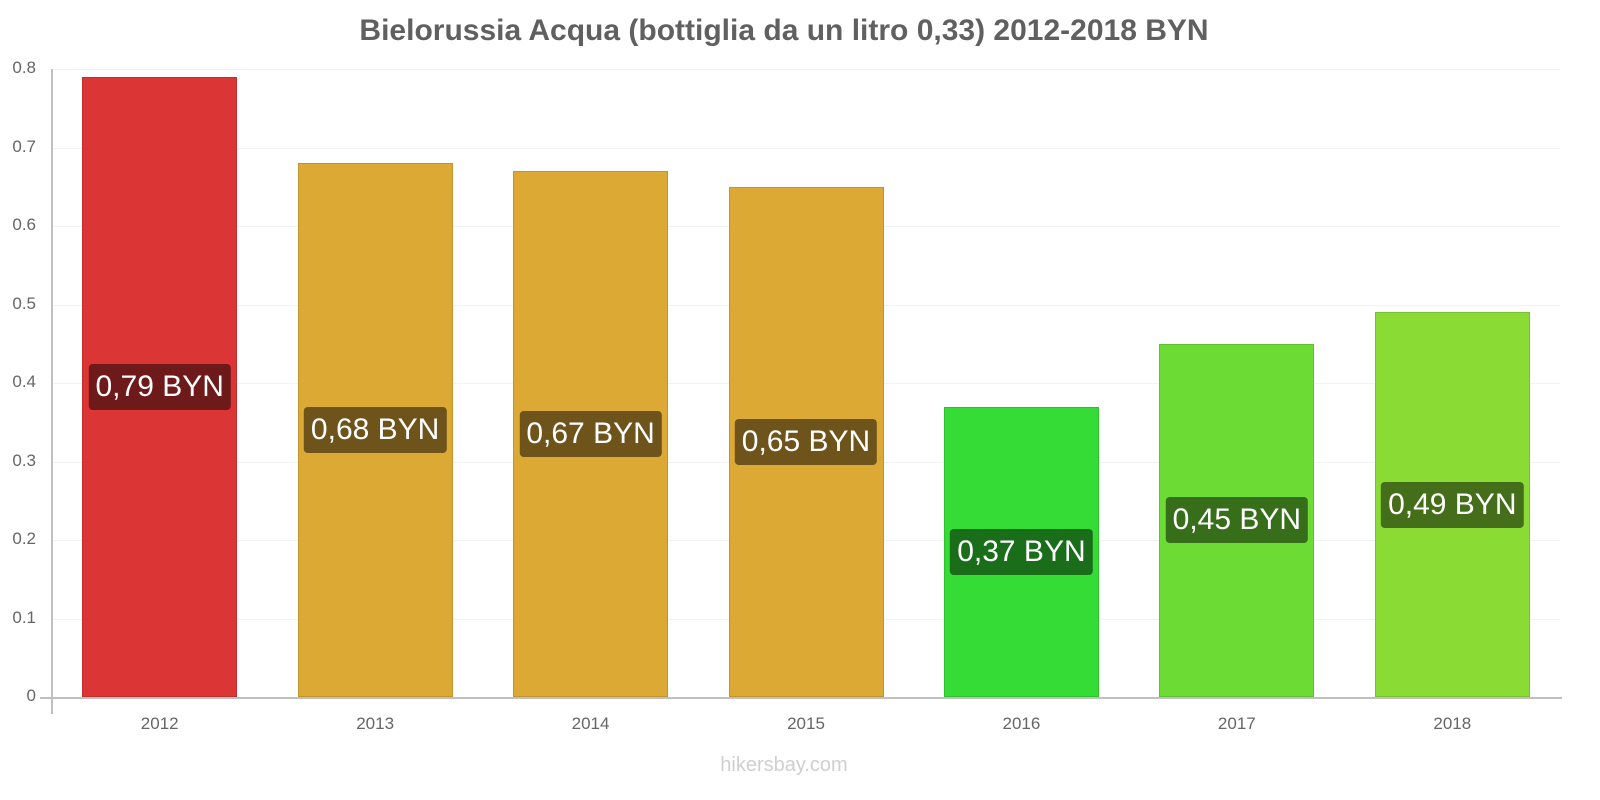  I want to click on data-label: 0,68 BYN, so click(375, 430).